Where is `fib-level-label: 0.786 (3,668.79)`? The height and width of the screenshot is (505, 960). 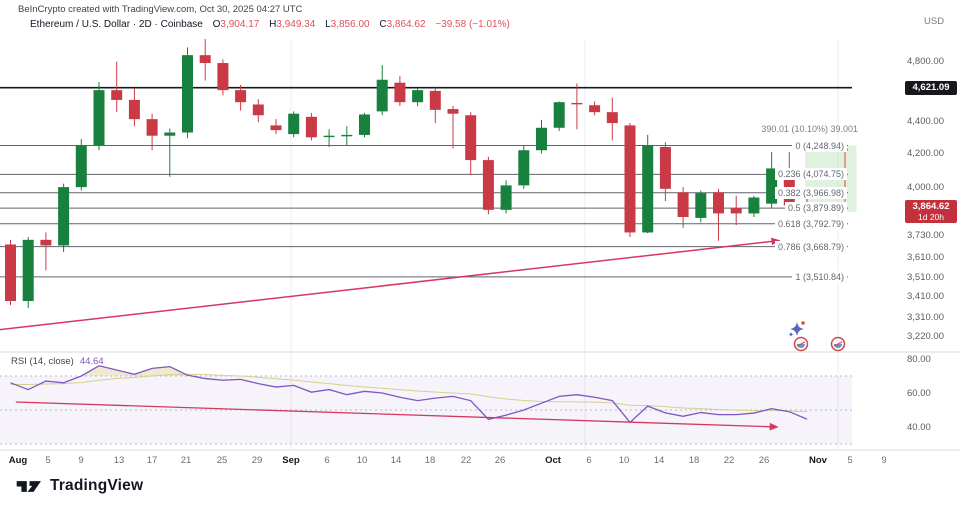 fib-level-label: 0.786 (3,668.79) is located at coordinates (810, 246).